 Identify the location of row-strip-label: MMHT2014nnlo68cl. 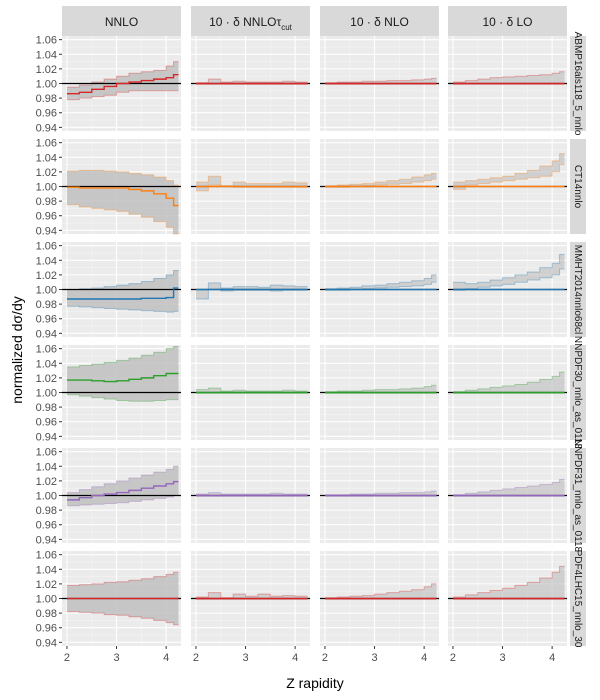
(577, 290).